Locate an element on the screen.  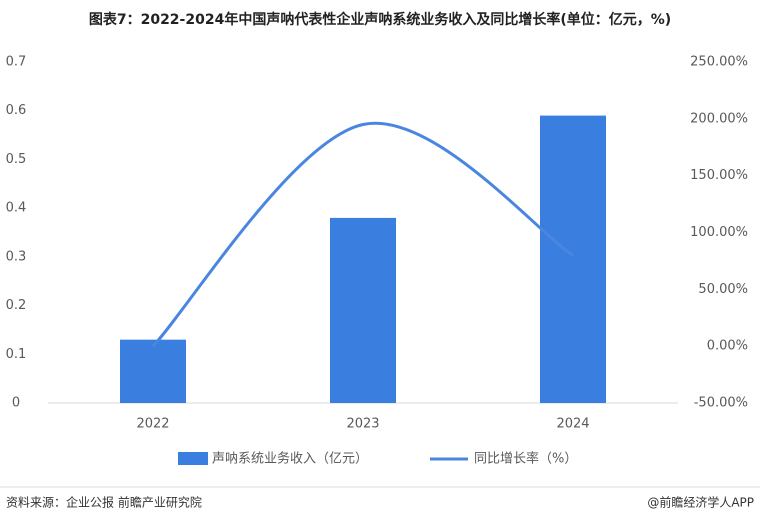
x-tick-label: 2022 is located at coordinates (152, 424).